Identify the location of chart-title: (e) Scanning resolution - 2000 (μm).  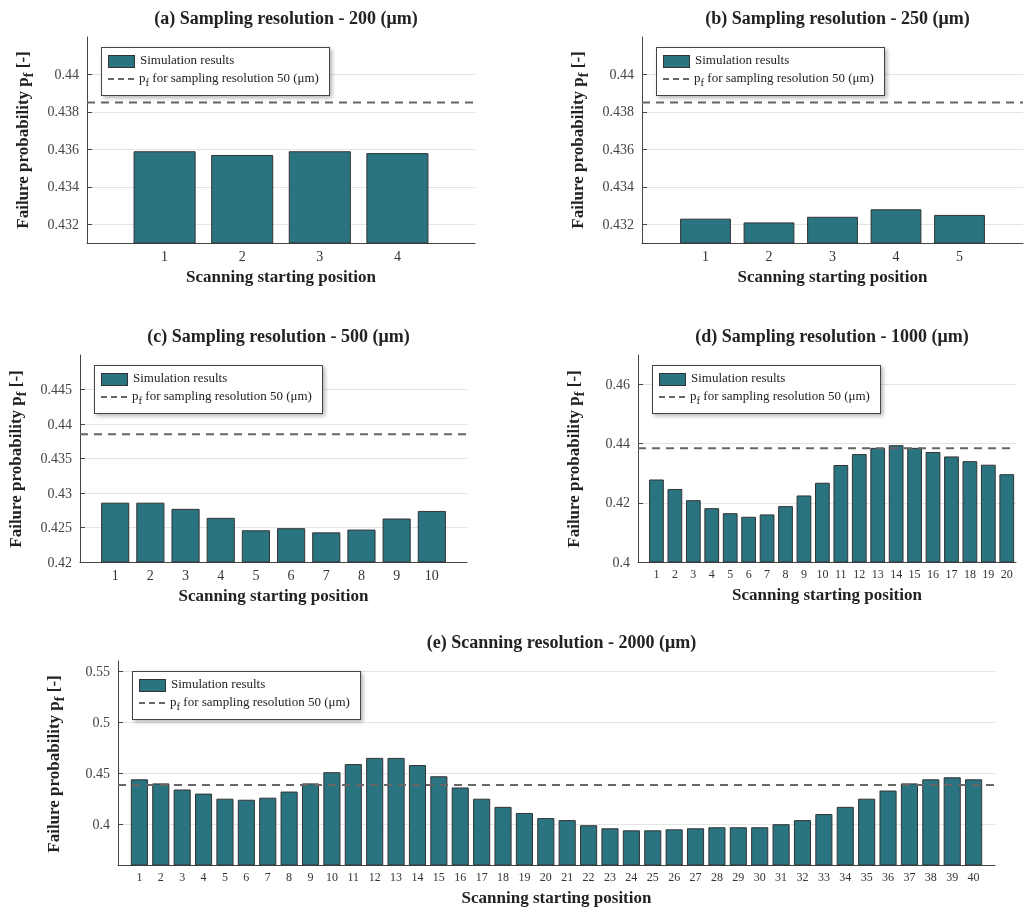
(561, 642).